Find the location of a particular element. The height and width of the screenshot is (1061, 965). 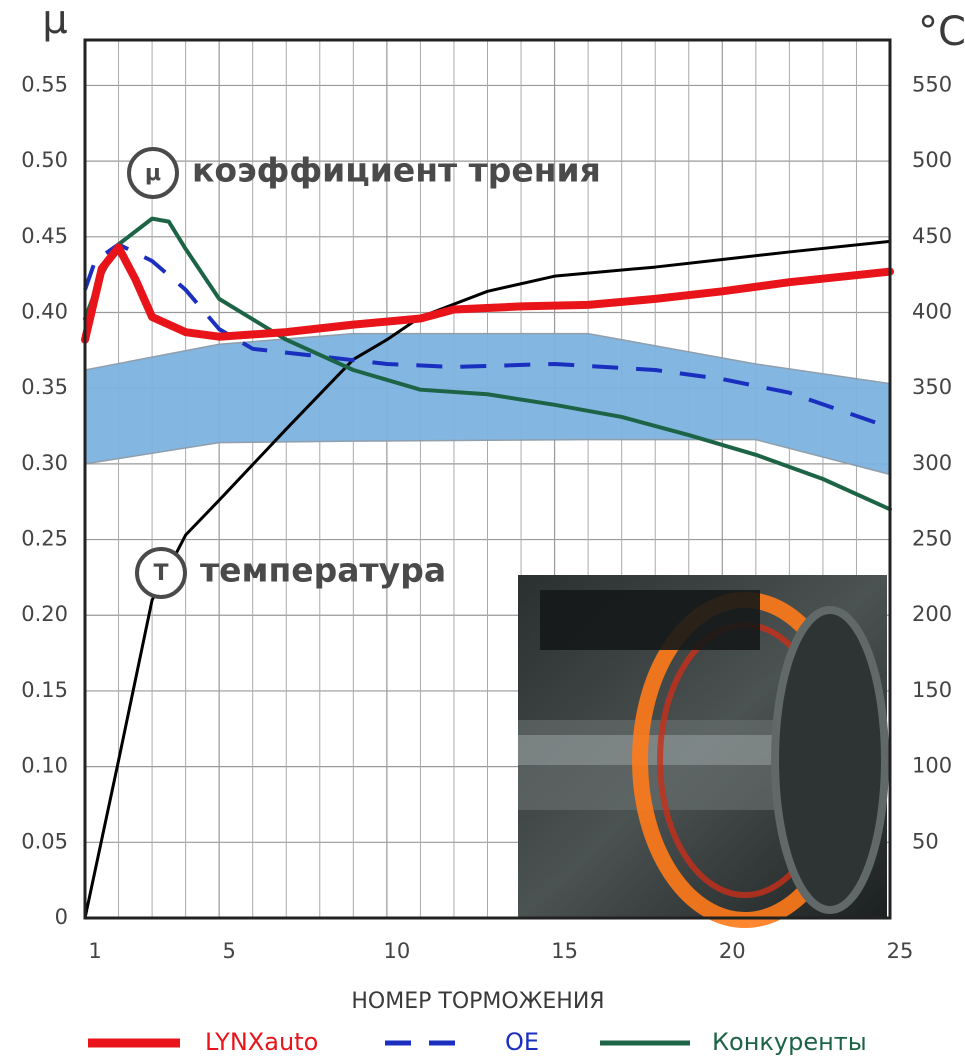

y2-tick-label: 200 is located at coordinates (932, 614).